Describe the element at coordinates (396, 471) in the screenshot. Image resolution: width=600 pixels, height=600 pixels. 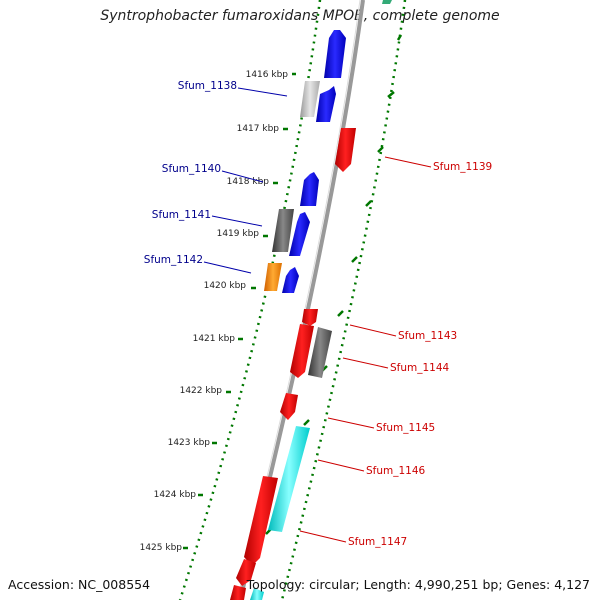
I see `gene-label: Sfum_1146` at that location.